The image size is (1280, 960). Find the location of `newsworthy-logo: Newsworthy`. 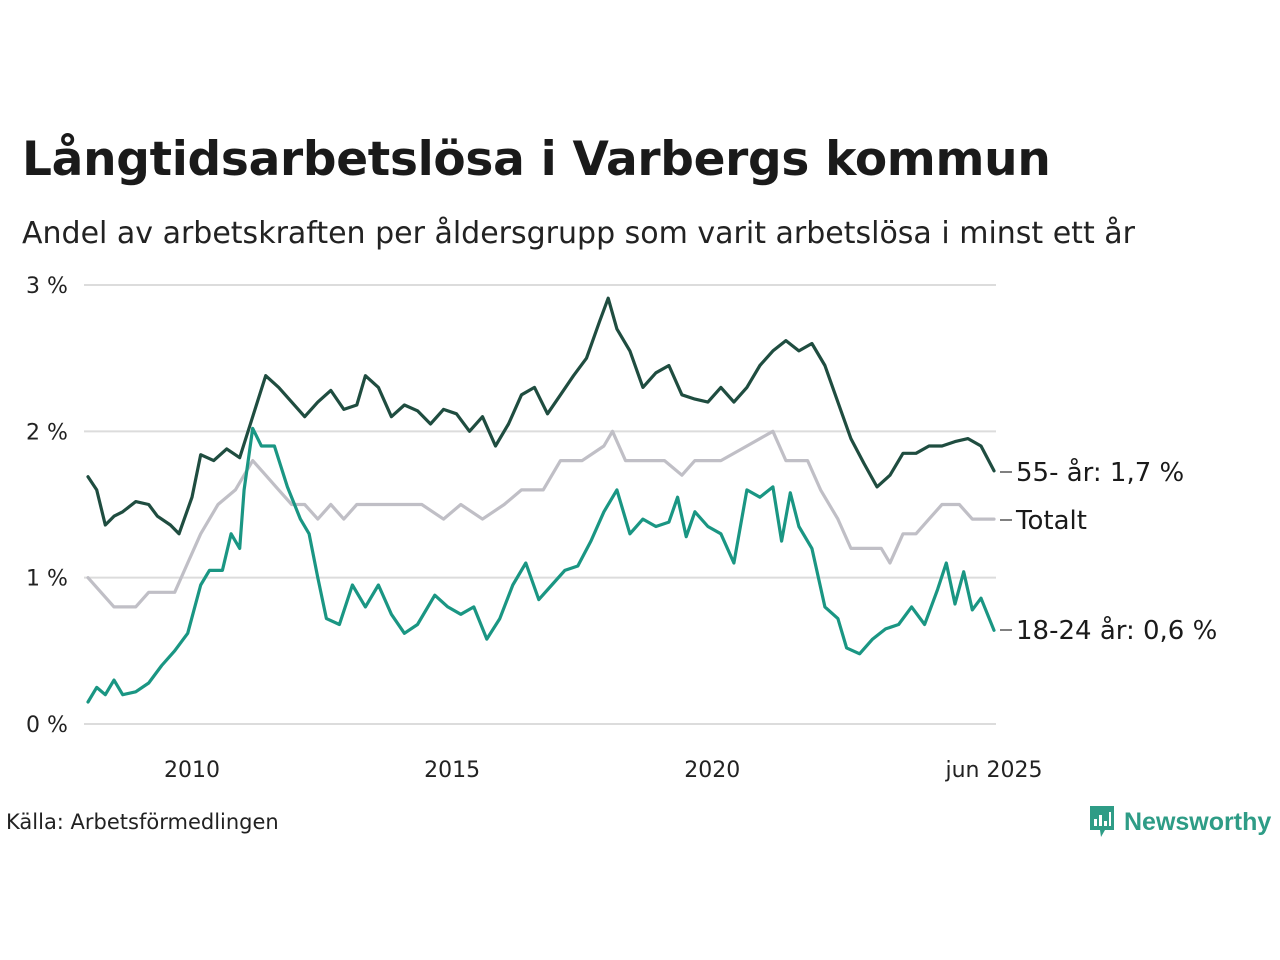

newsworthy-logo: Newsworthy is located at coordinates (1179, 822).